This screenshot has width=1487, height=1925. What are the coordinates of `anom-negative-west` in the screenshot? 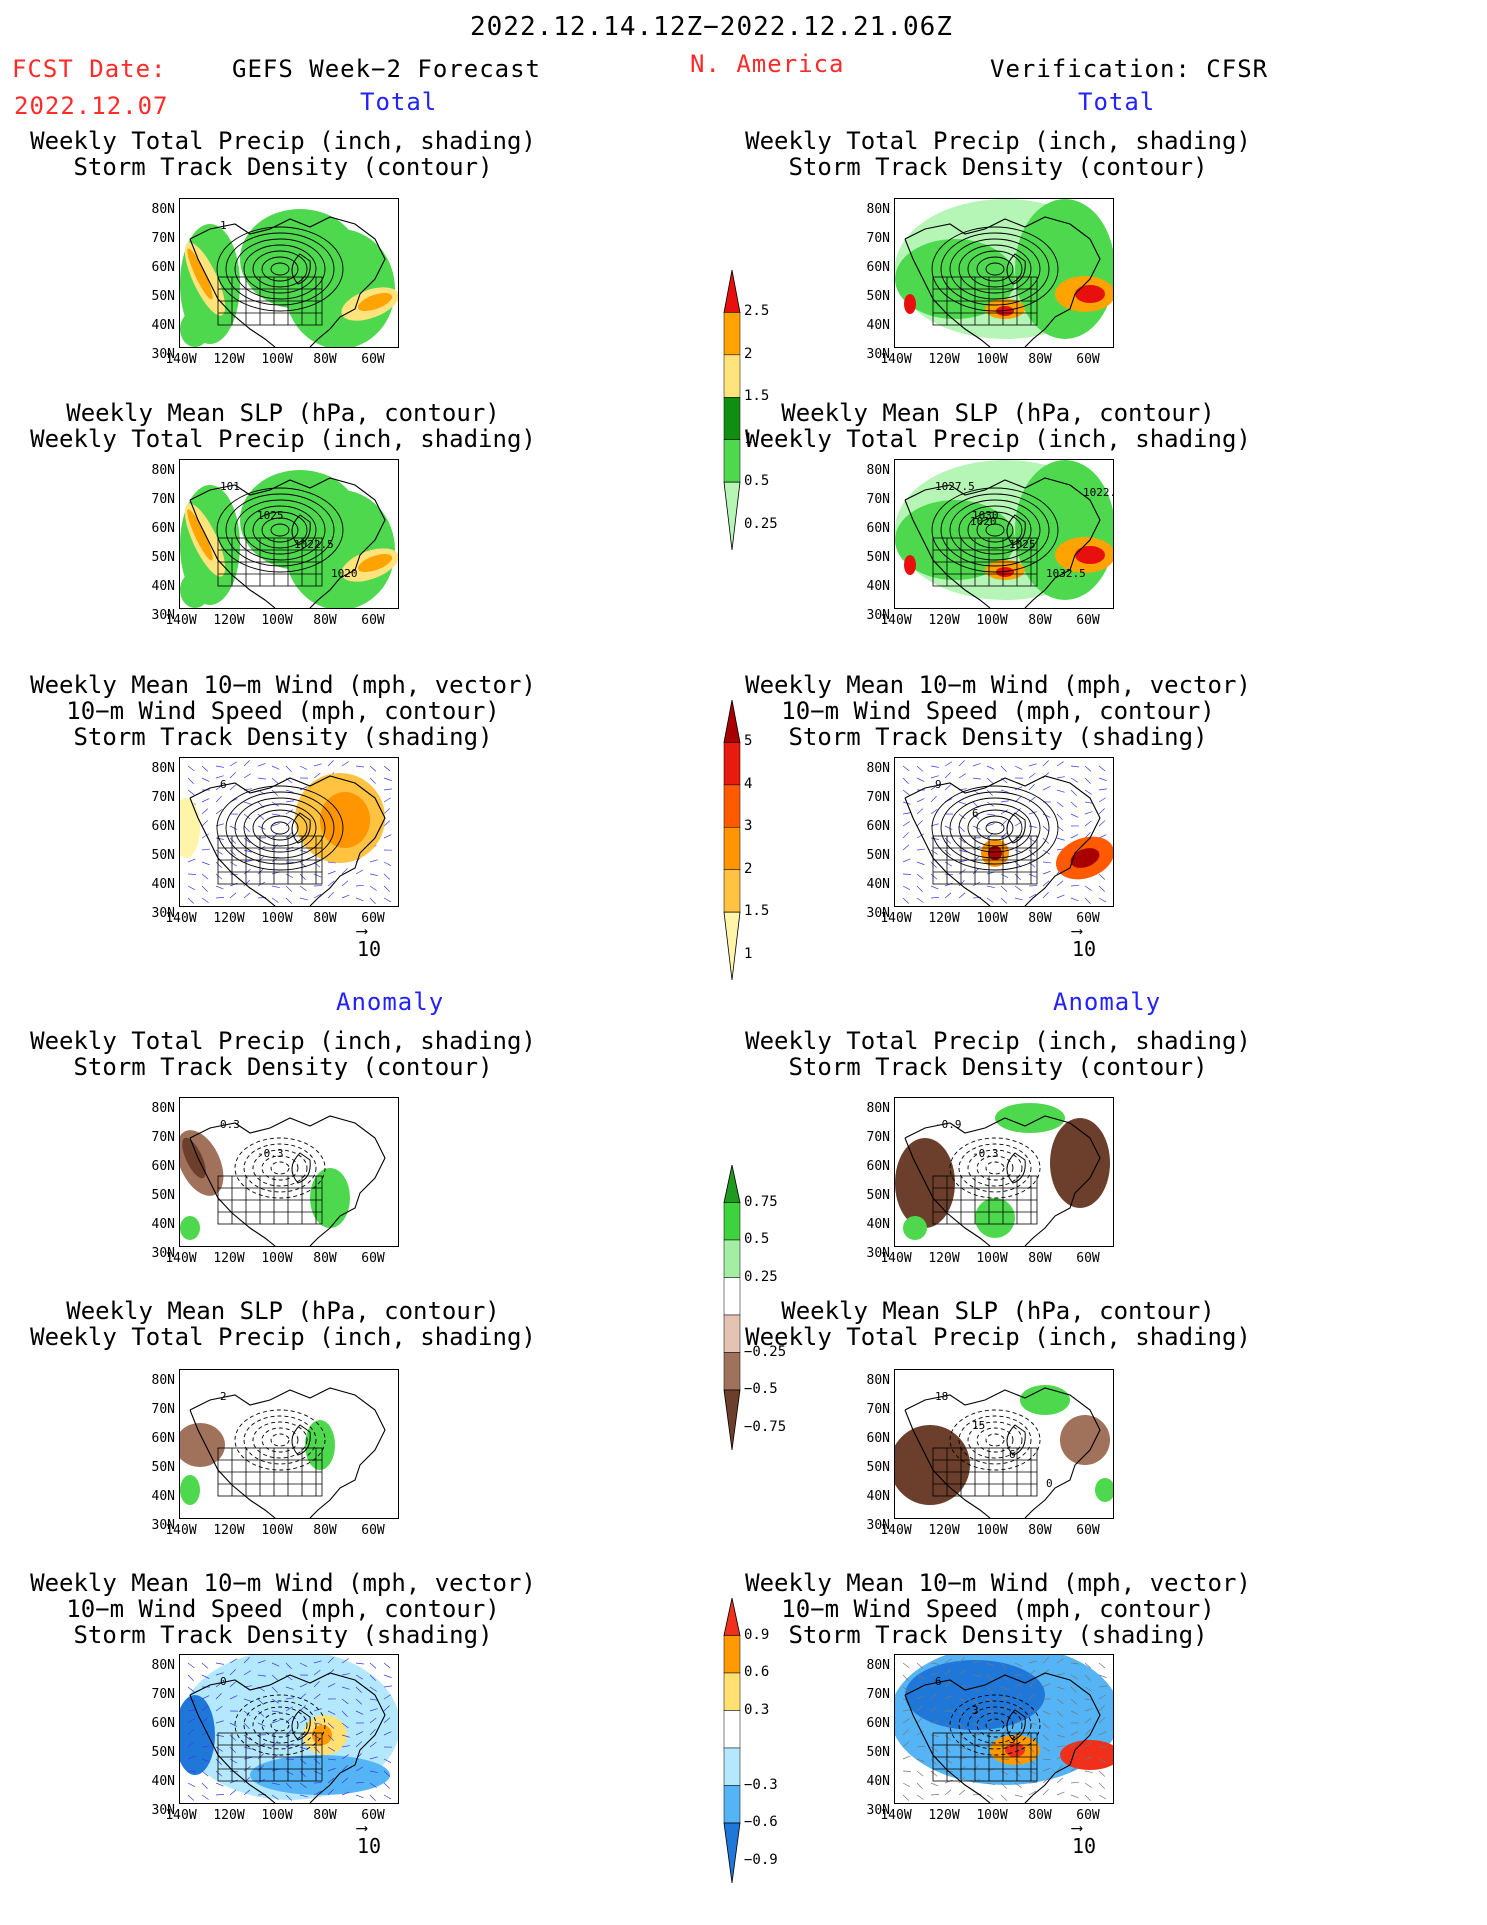 It's located at (197, 1735).